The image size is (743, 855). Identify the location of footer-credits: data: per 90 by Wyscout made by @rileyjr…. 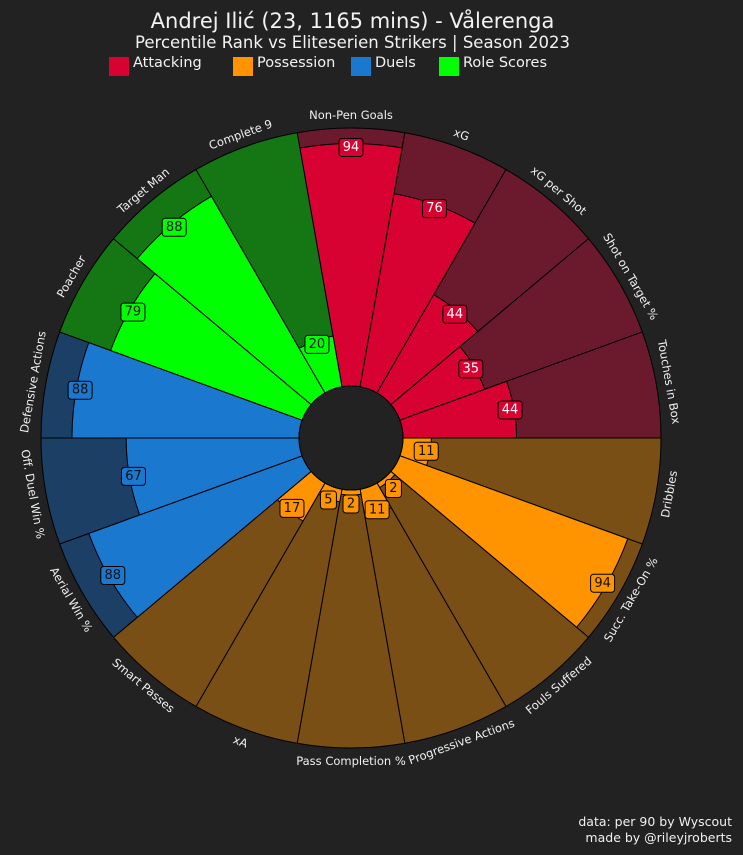
(655, 830).